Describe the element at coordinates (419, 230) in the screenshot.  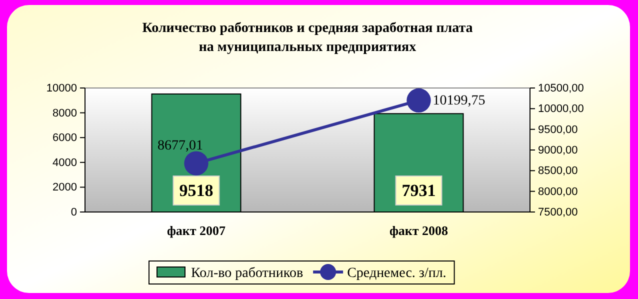
I see `x-tick-label: факт 2008` at that location.